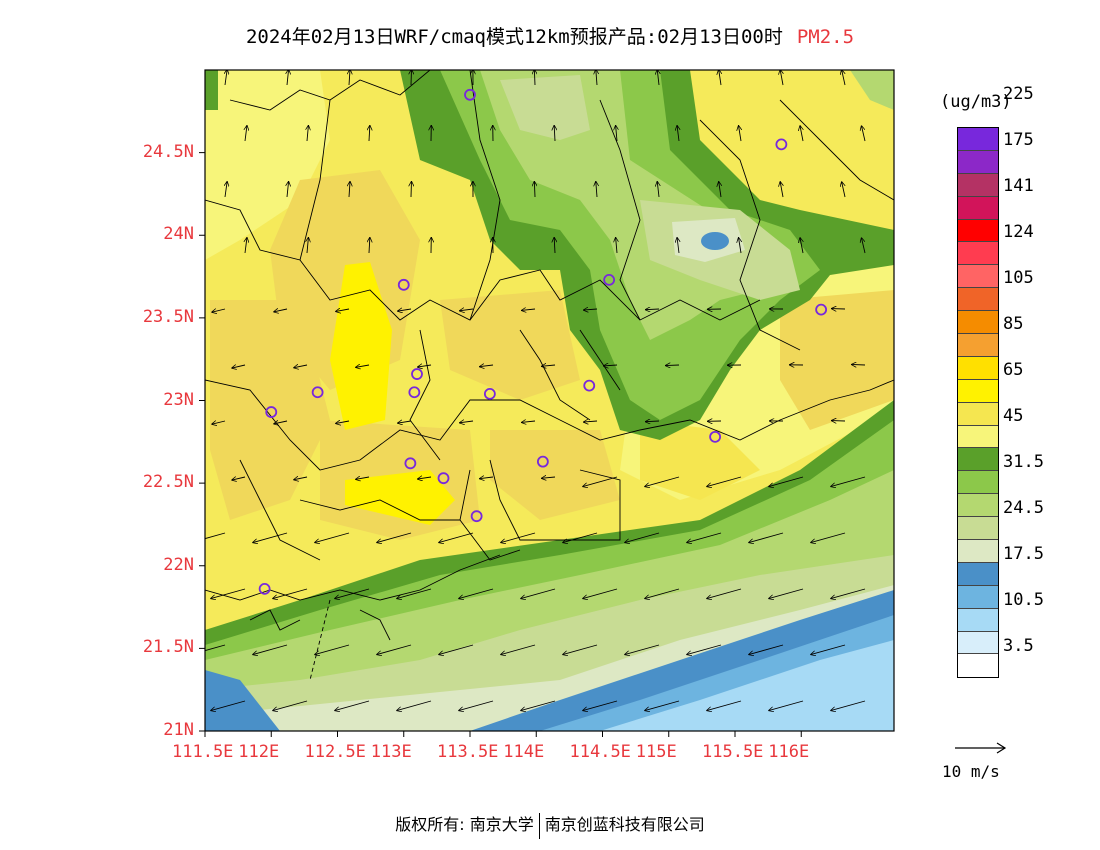 The image size is (1100, 850). What do you see at coordinates (1018, 140) in the screenshot?
I see `colorbar-tick-label: 175` at bounding box center [1018, 140].